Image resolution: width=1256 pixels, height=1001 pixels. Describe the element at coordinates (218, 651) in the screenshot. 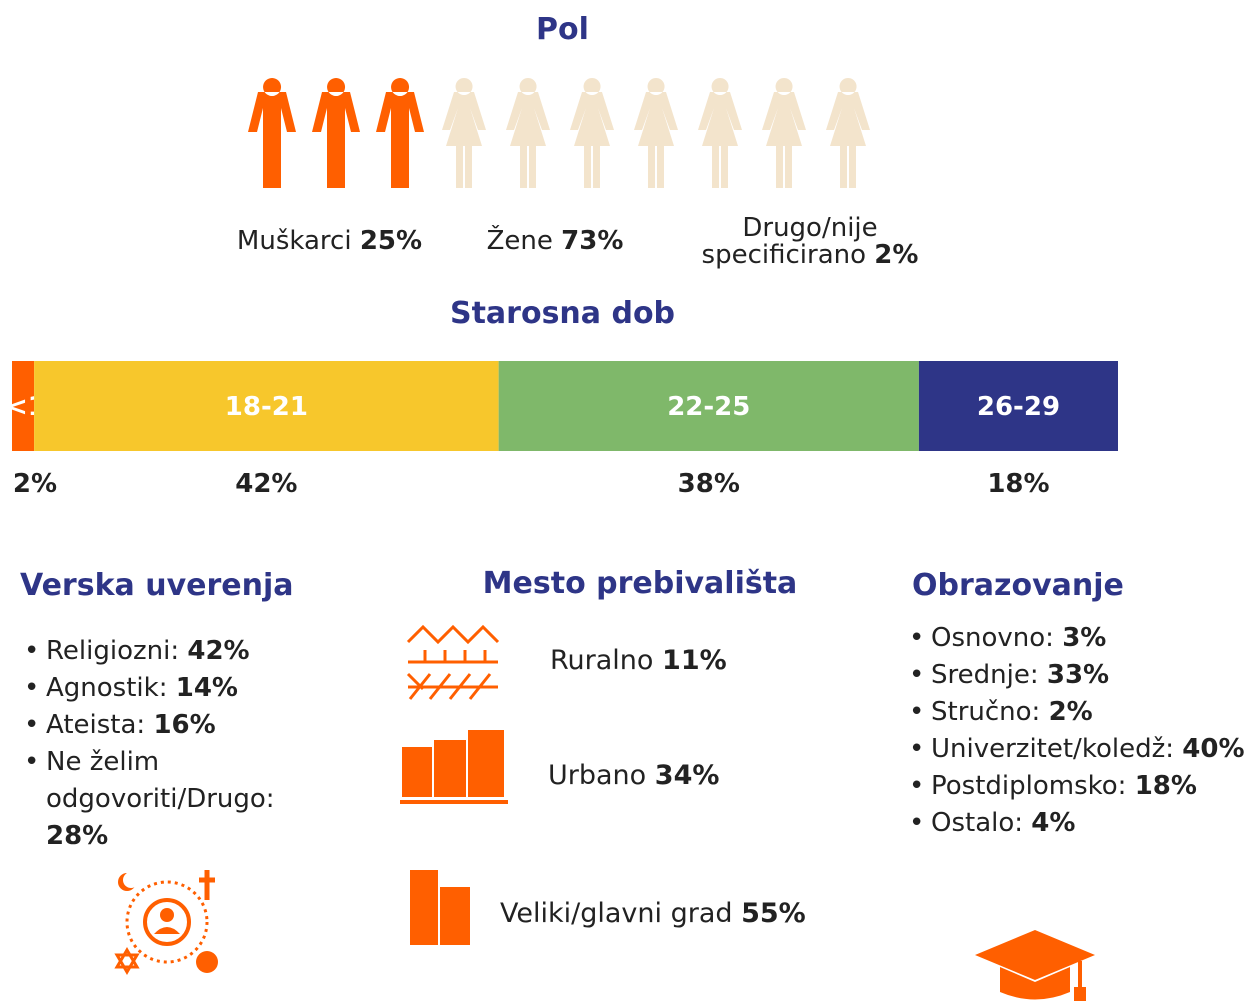

I see `item-value: 42%` at that location.